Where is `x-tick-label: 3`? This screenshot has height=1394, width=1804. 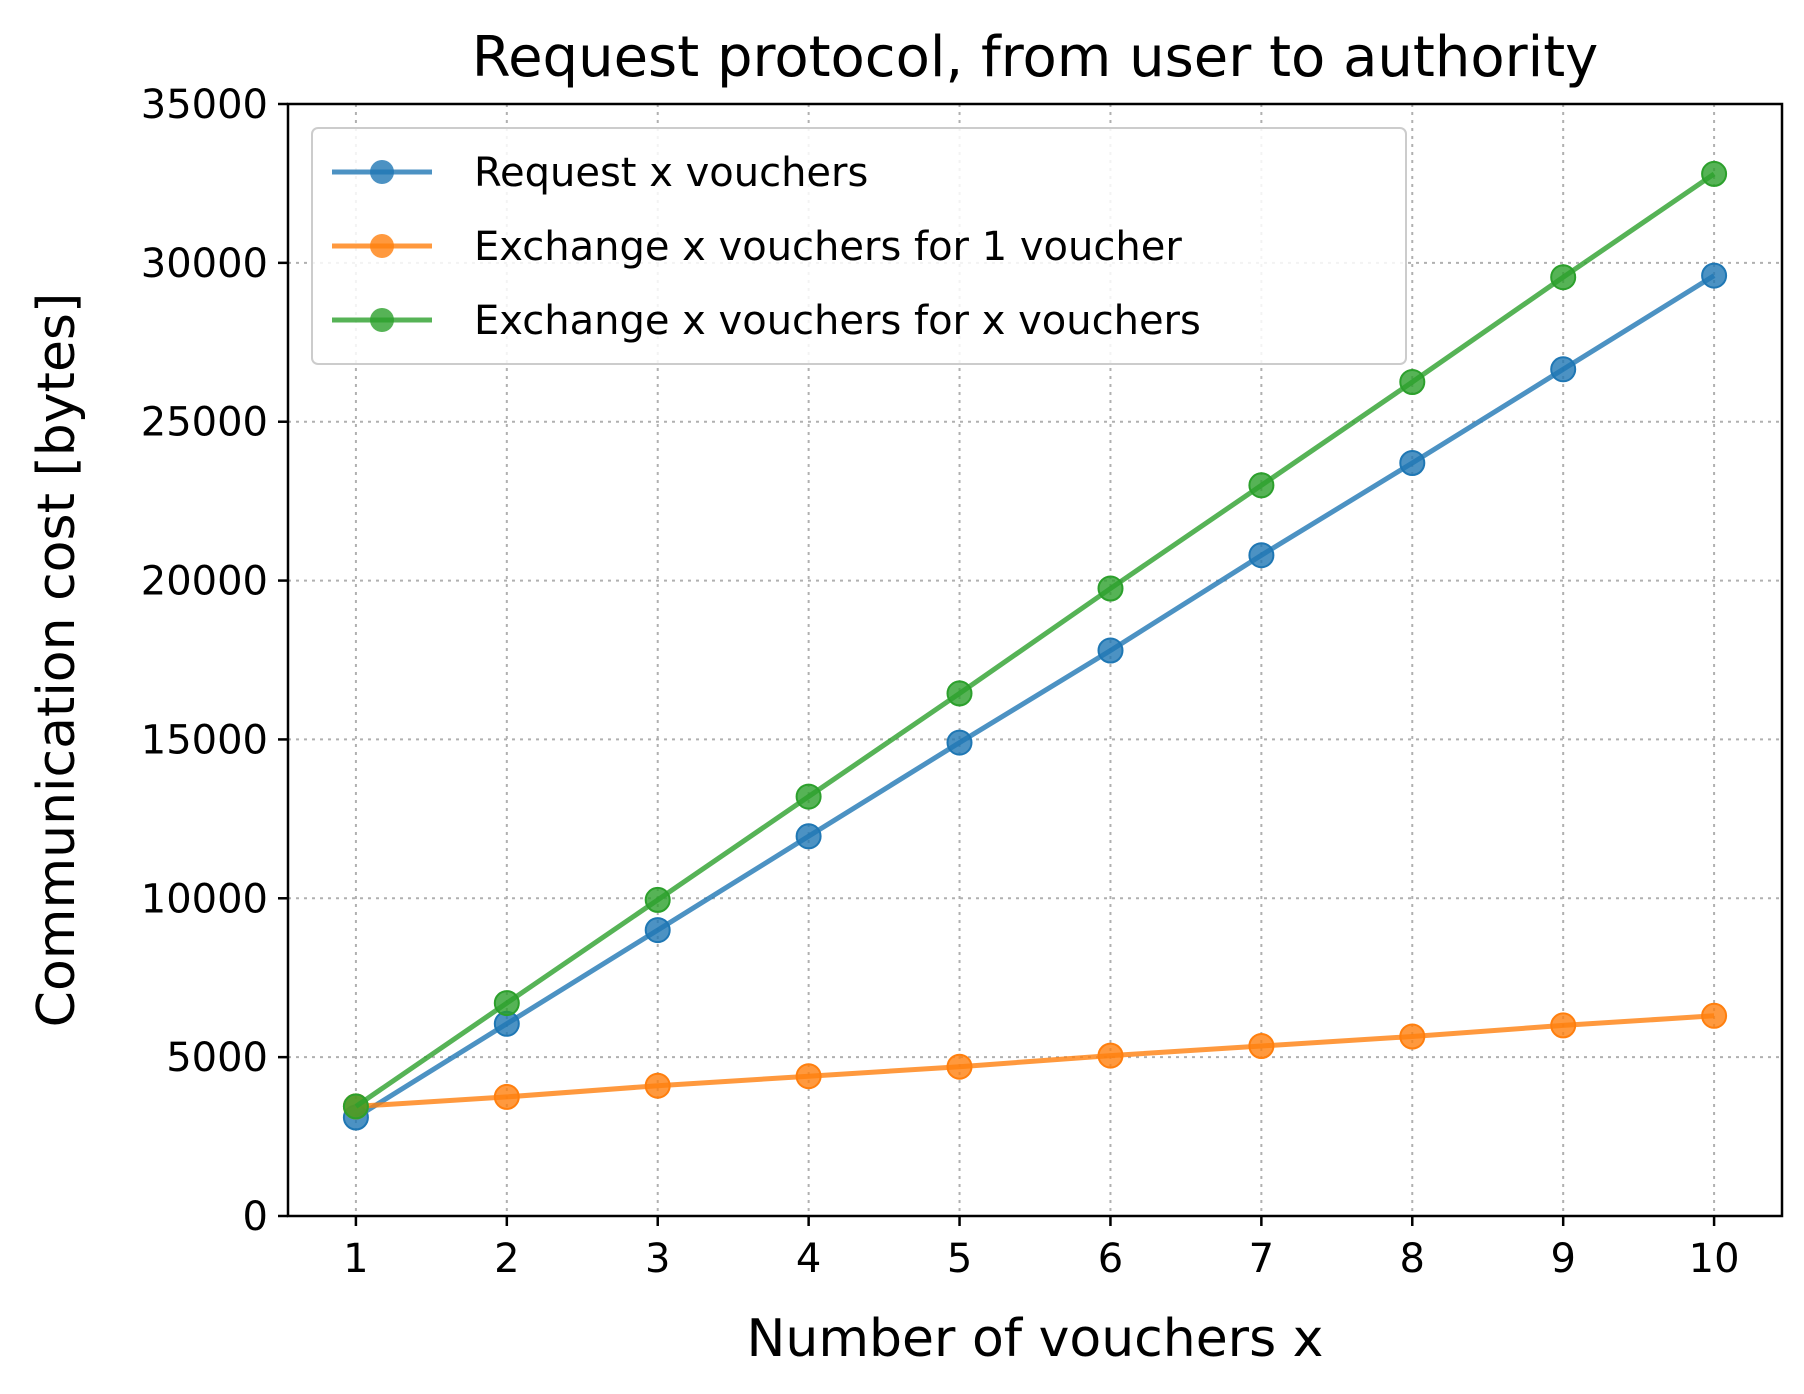
x-tick-label: 3 is located at coordinates (657, 1259).